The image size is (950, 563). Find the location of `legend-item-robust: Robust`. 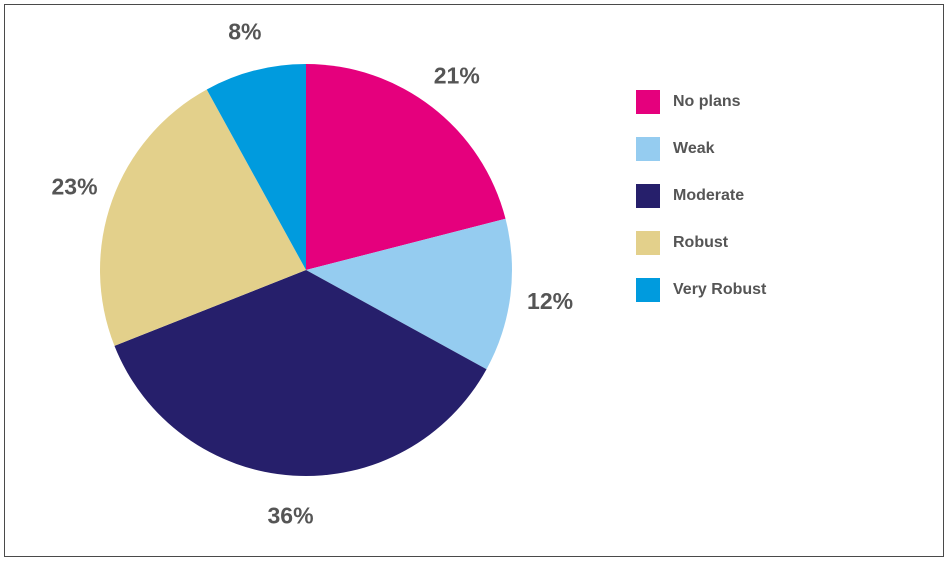

legend-item-robust: Robust is located at coordinates (701, 243).